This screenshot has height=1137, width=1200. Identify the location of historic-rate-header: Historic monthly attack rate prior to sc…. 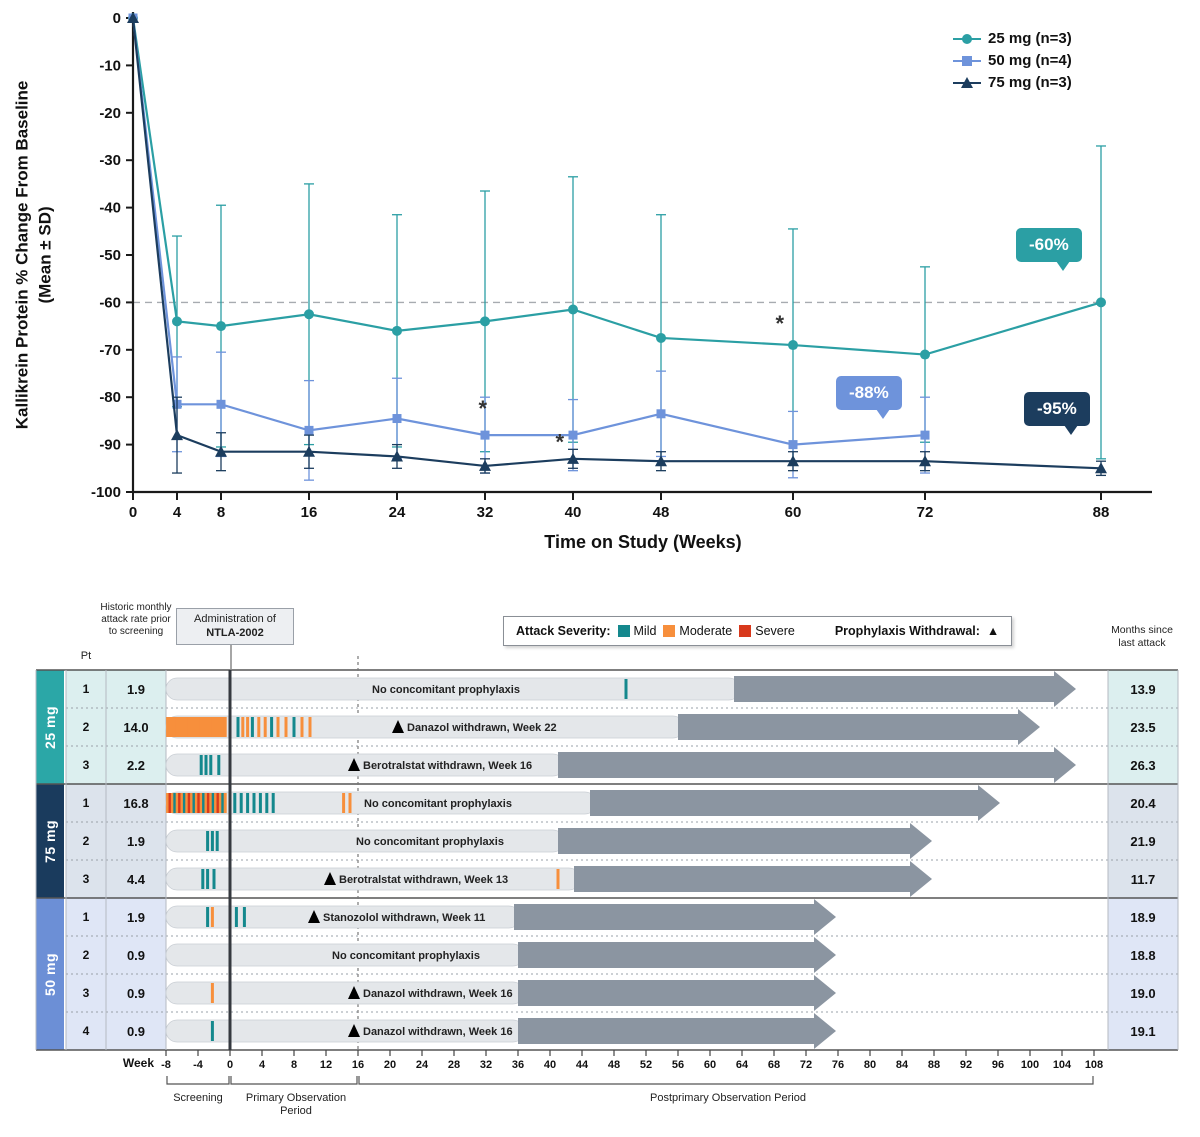
(136, 619).